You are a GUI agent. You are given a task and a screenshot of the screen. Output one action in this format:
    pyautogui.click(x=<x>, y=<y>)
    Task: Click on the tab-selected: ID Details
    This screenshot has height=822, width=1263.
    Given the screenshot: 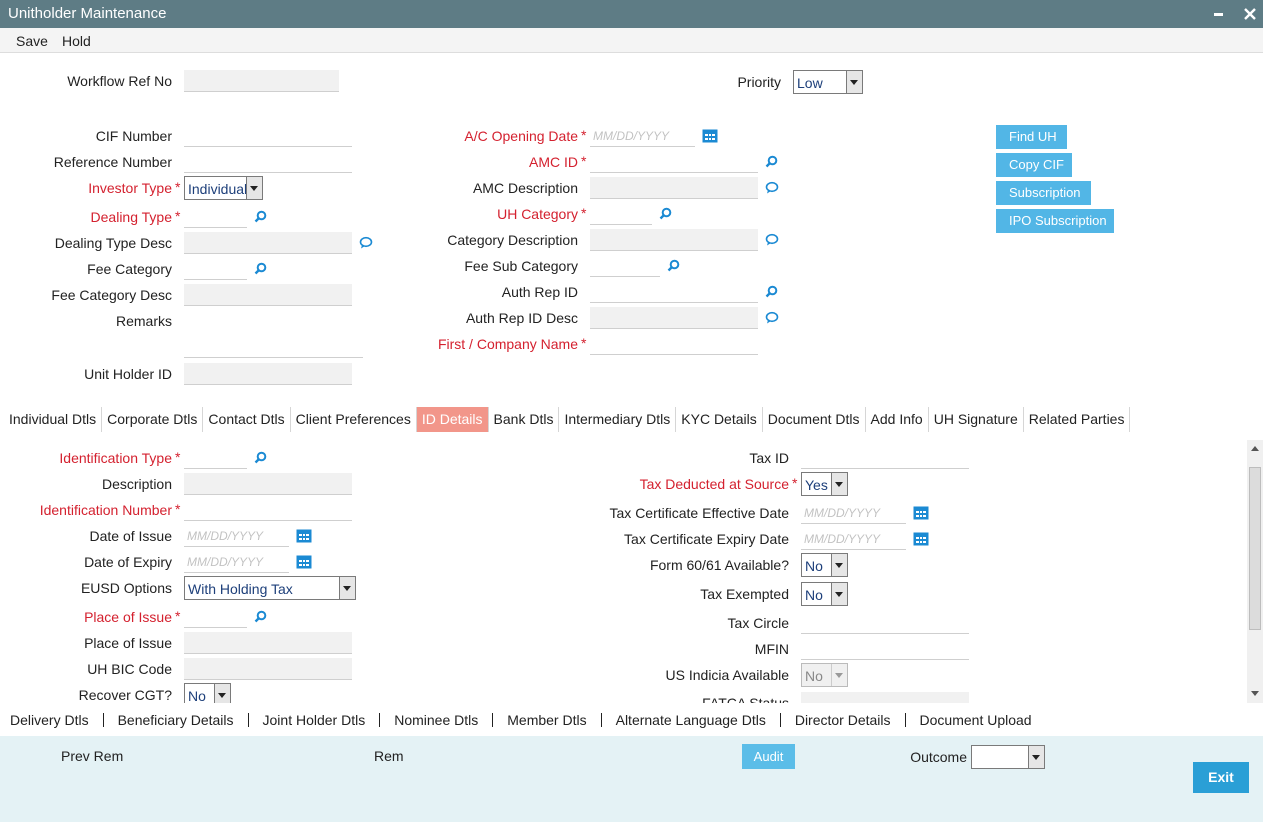 What is the action you would take?
    pyautogui.click(x=452, y=419)
    